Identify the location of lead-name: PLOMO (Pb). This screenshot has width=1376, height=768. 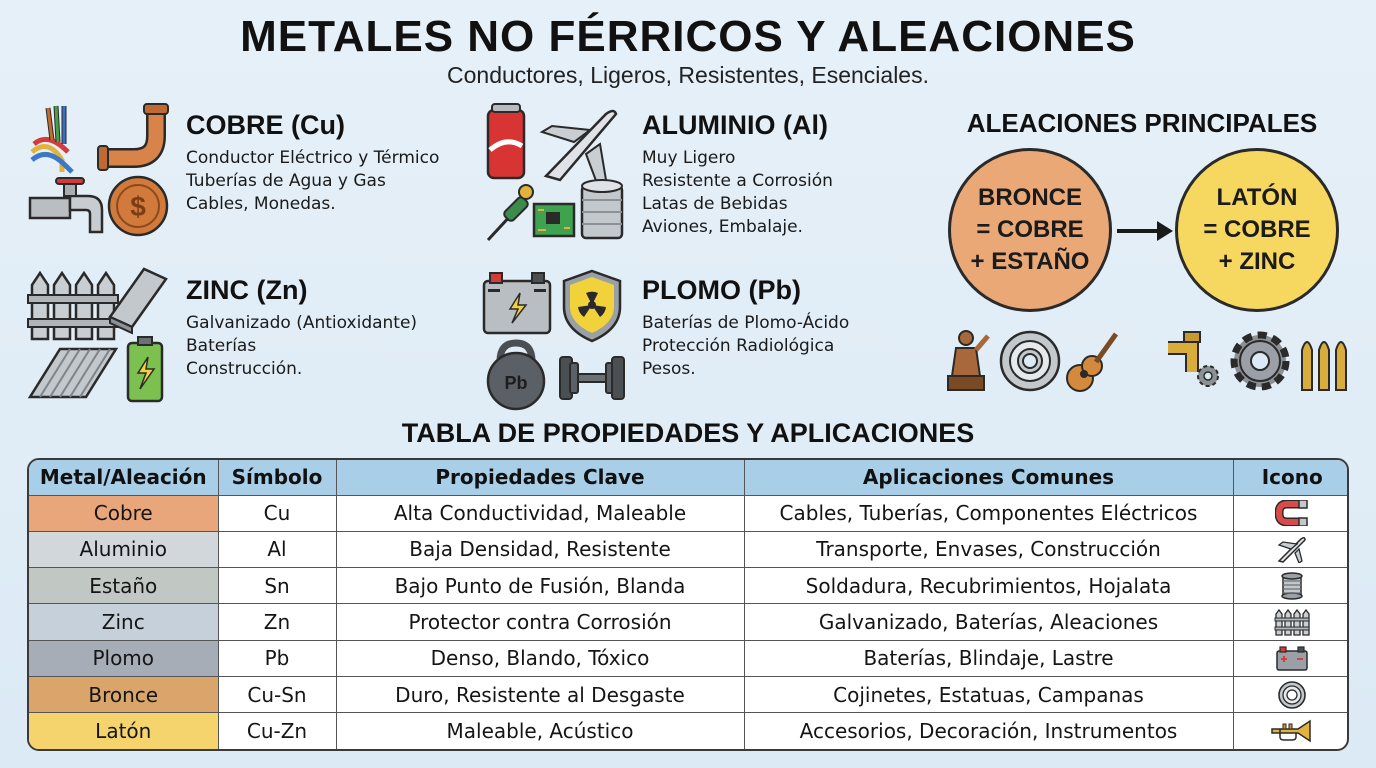
(721, 290).